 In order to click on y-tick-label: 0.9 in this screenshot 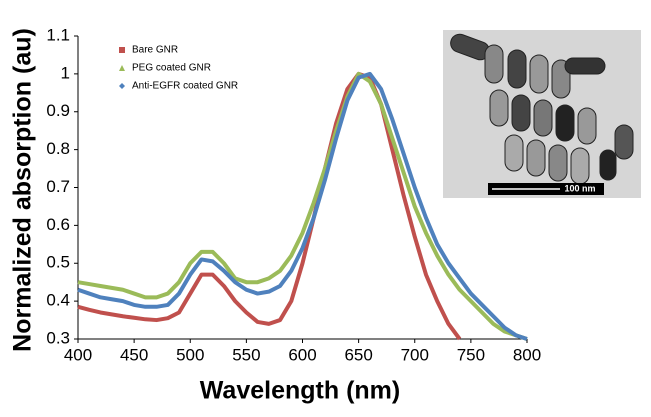, I will do `click(58, 110)`.